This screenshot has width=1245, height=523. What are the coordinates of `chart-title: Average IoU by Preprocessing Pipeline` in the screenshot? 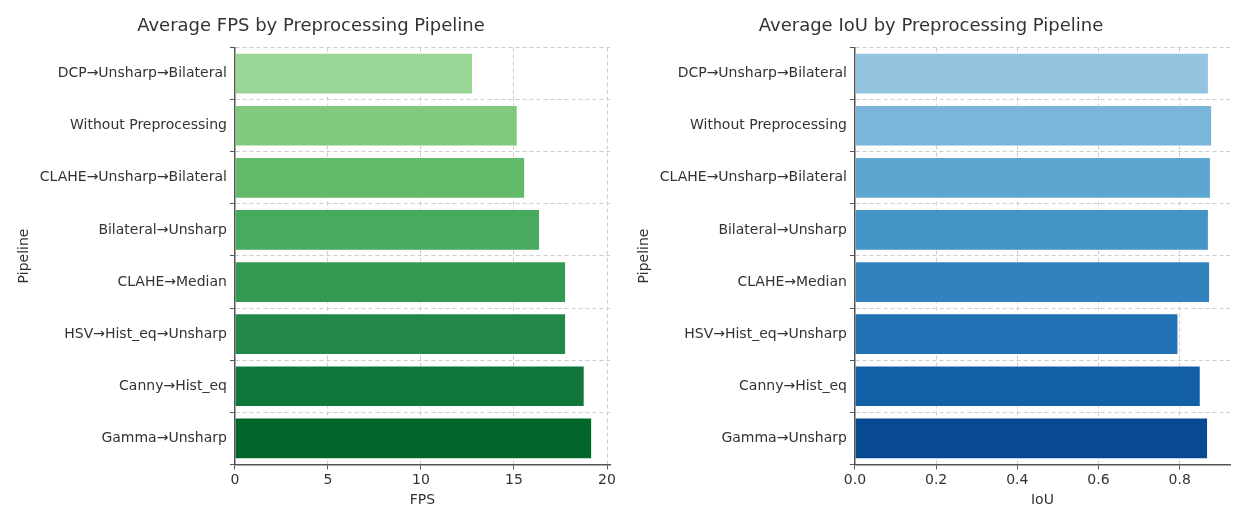 It's located at (931, 25).